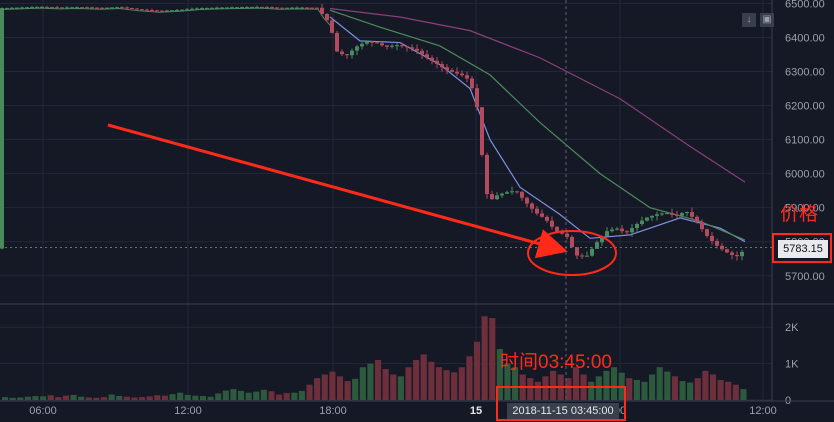 This screenshot has height=422, width=834. I want to click on volume-tick-label: 2K, so click(792, 328).